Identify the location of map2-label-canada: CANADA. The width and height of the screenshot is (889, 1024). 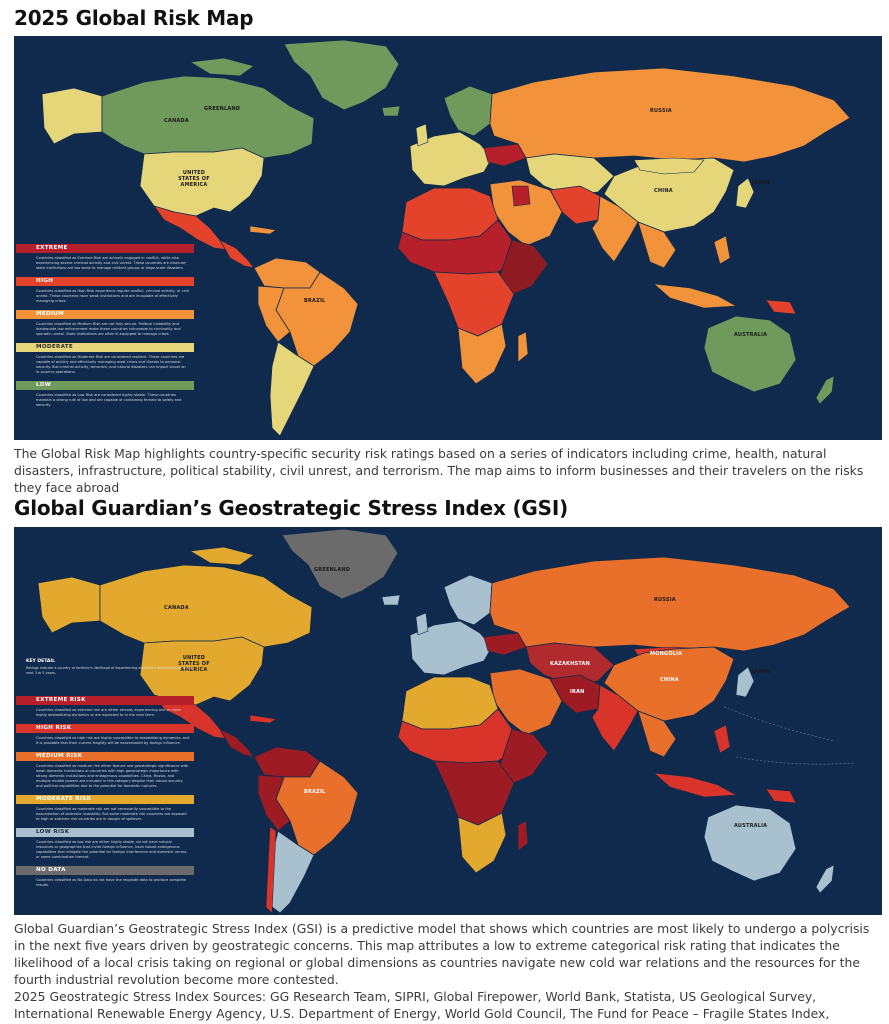
(176, 608).